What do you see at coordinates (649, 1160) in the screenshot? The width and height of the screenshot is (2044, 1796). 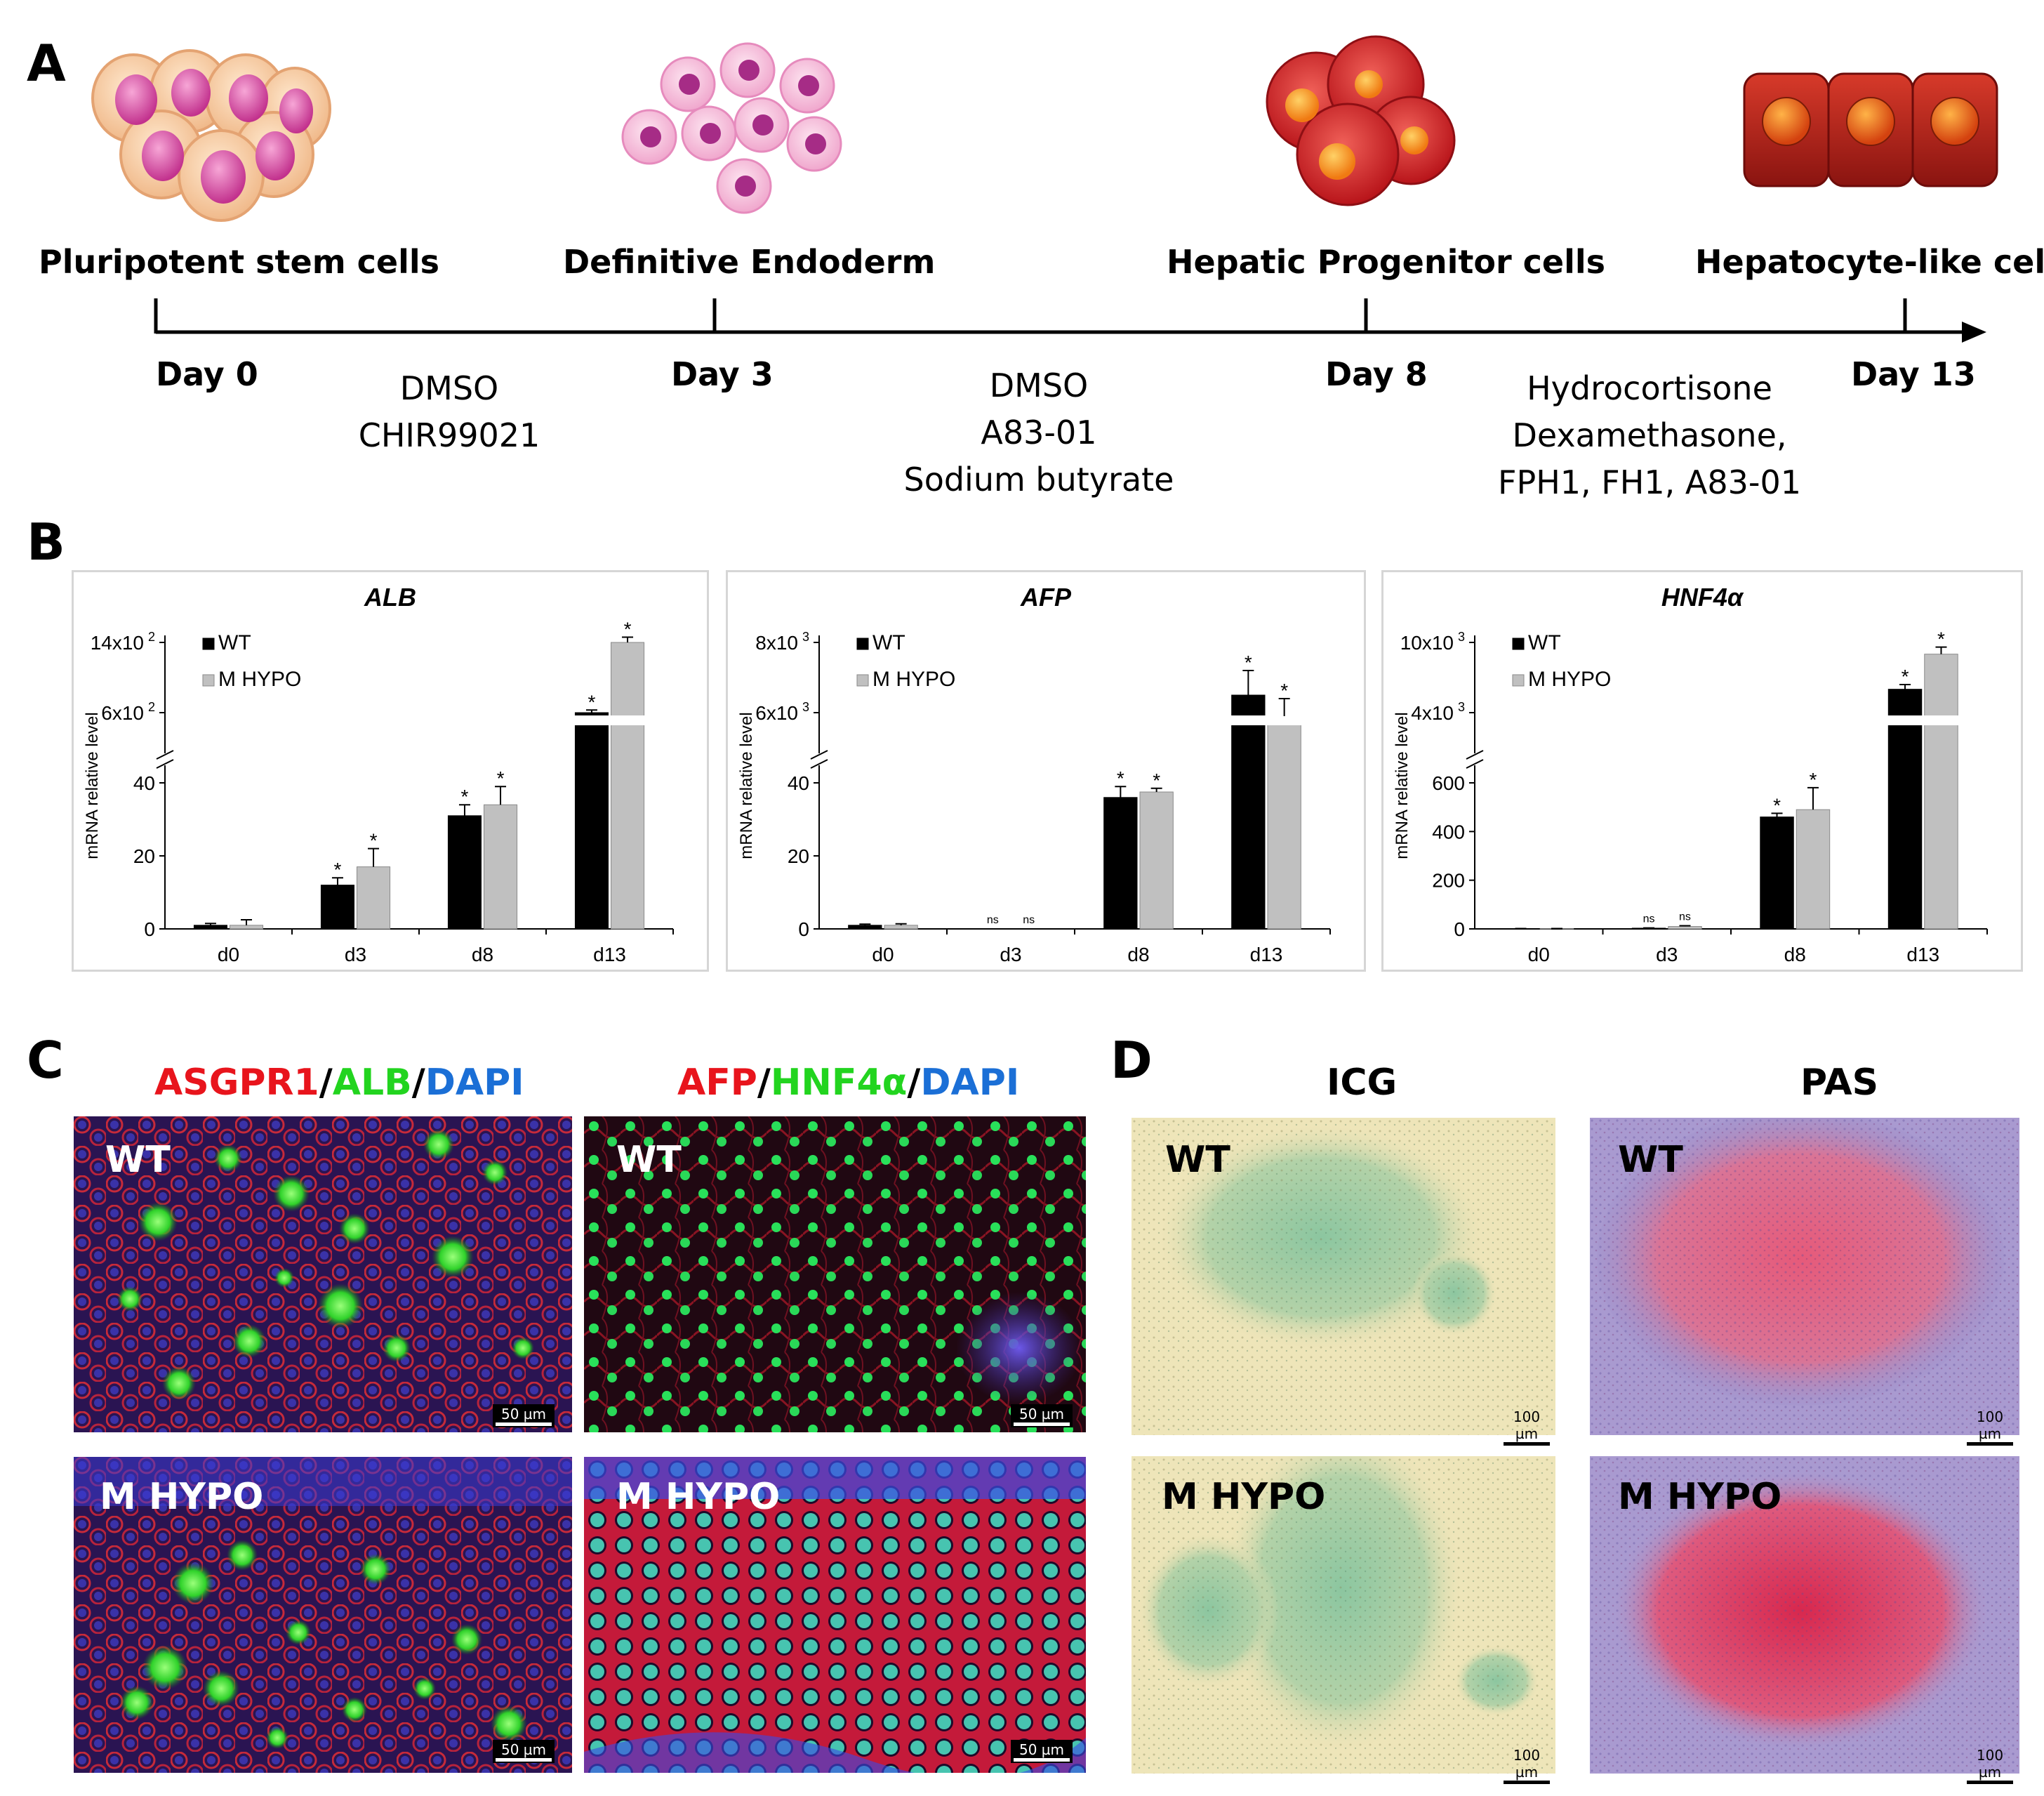 I see `panel-c-label-wt-right: WT` at bounding box center [649, 1160].